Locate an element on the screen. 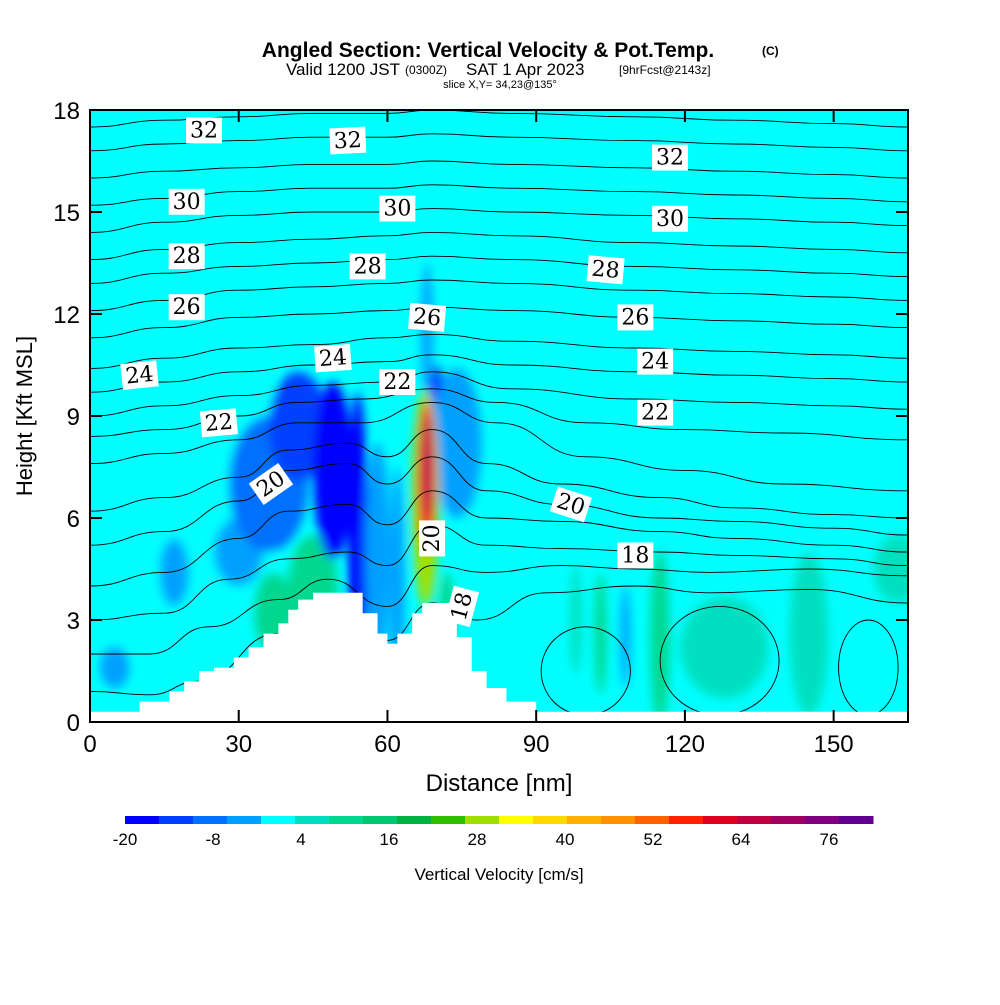 Image resolution: width=1000 pixels, height=1005 pixels. valid-time-zulu: (0300Z) is located at coordinates (426, 70).